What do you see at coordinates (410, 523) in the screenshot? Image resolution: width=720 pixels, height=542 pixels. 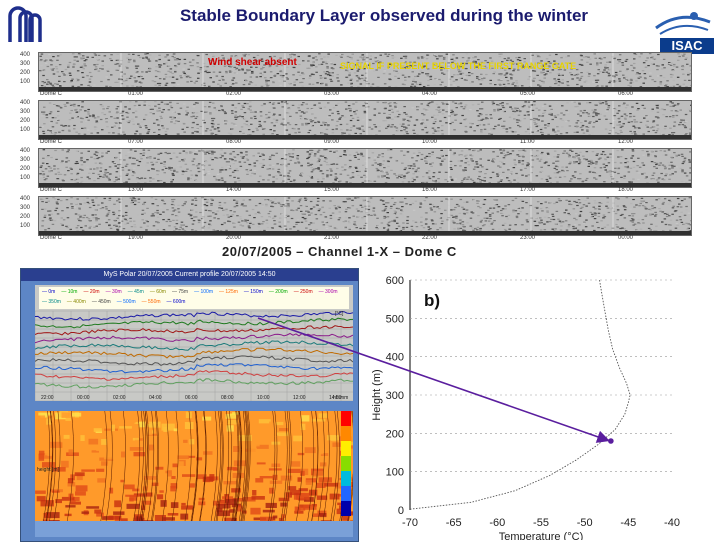 I see `profile-x-tick: -70` at bounding box center [410, 523].